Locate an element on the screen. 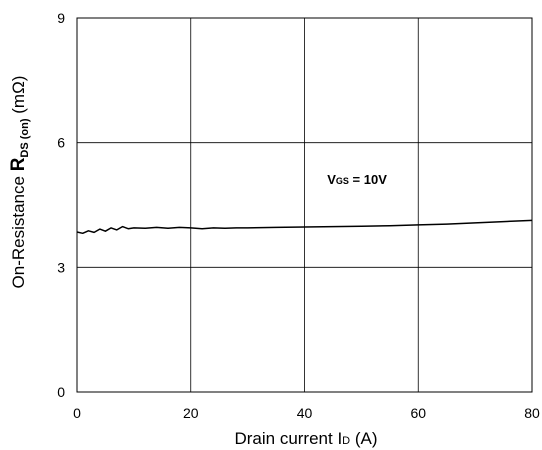  series-layer is located at coordinates (304, 227).